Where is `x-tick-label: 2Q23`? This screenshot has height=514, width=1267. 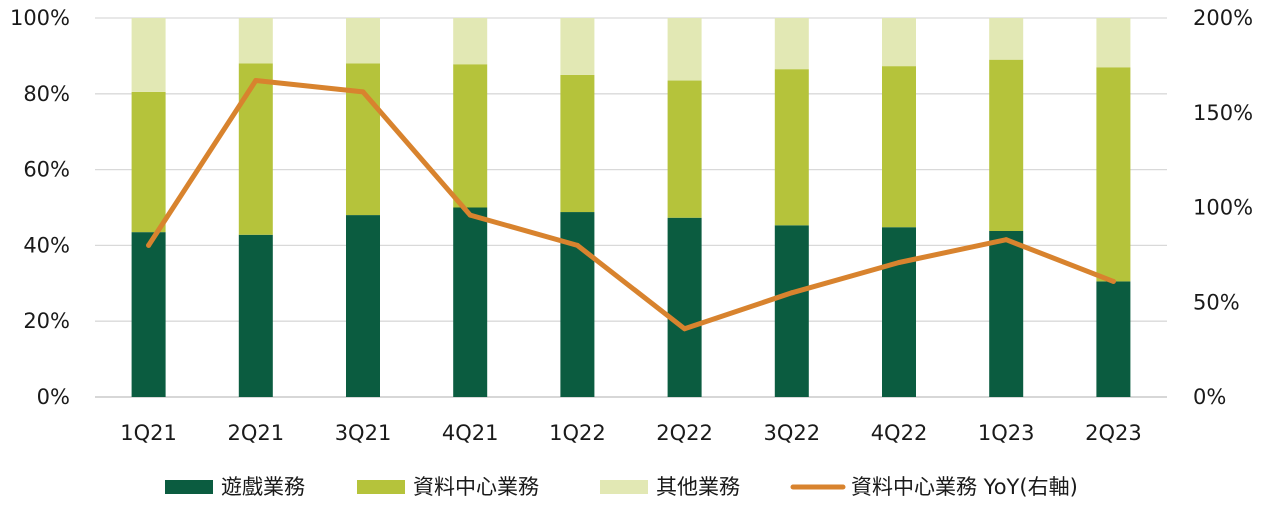 x-tick-label: 2Q23 is located at coordinates (1113, 433).